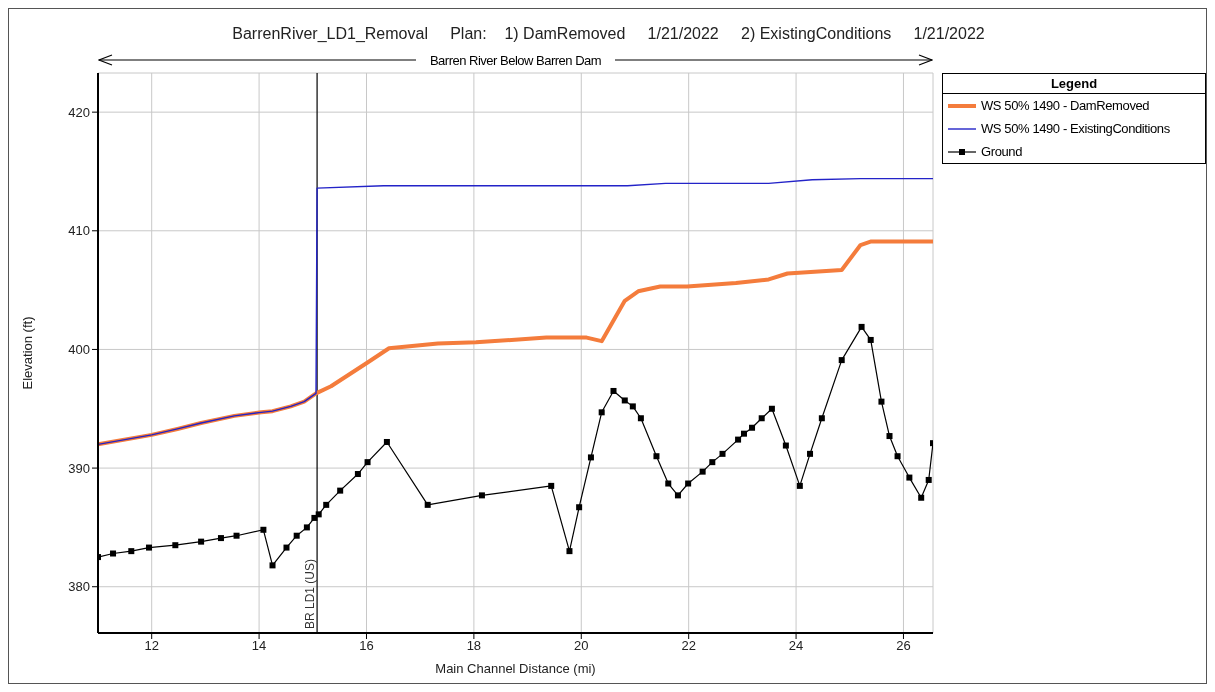 This screenshot has width=1215, height=692. What do you see at coordinates (79, 112) in the screenshot?
I see `y-tick-label: 420` at bounding box center [79, 112].